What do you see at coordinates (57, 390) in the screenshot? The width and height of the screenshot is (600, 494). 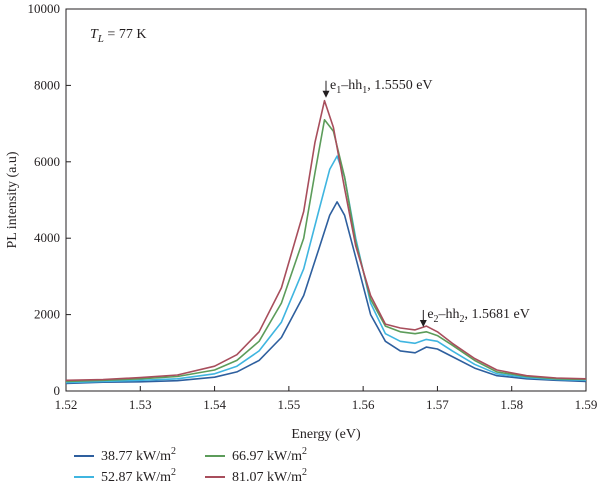 I see `y-tick-label: 0` at bounding box center [57, 390].